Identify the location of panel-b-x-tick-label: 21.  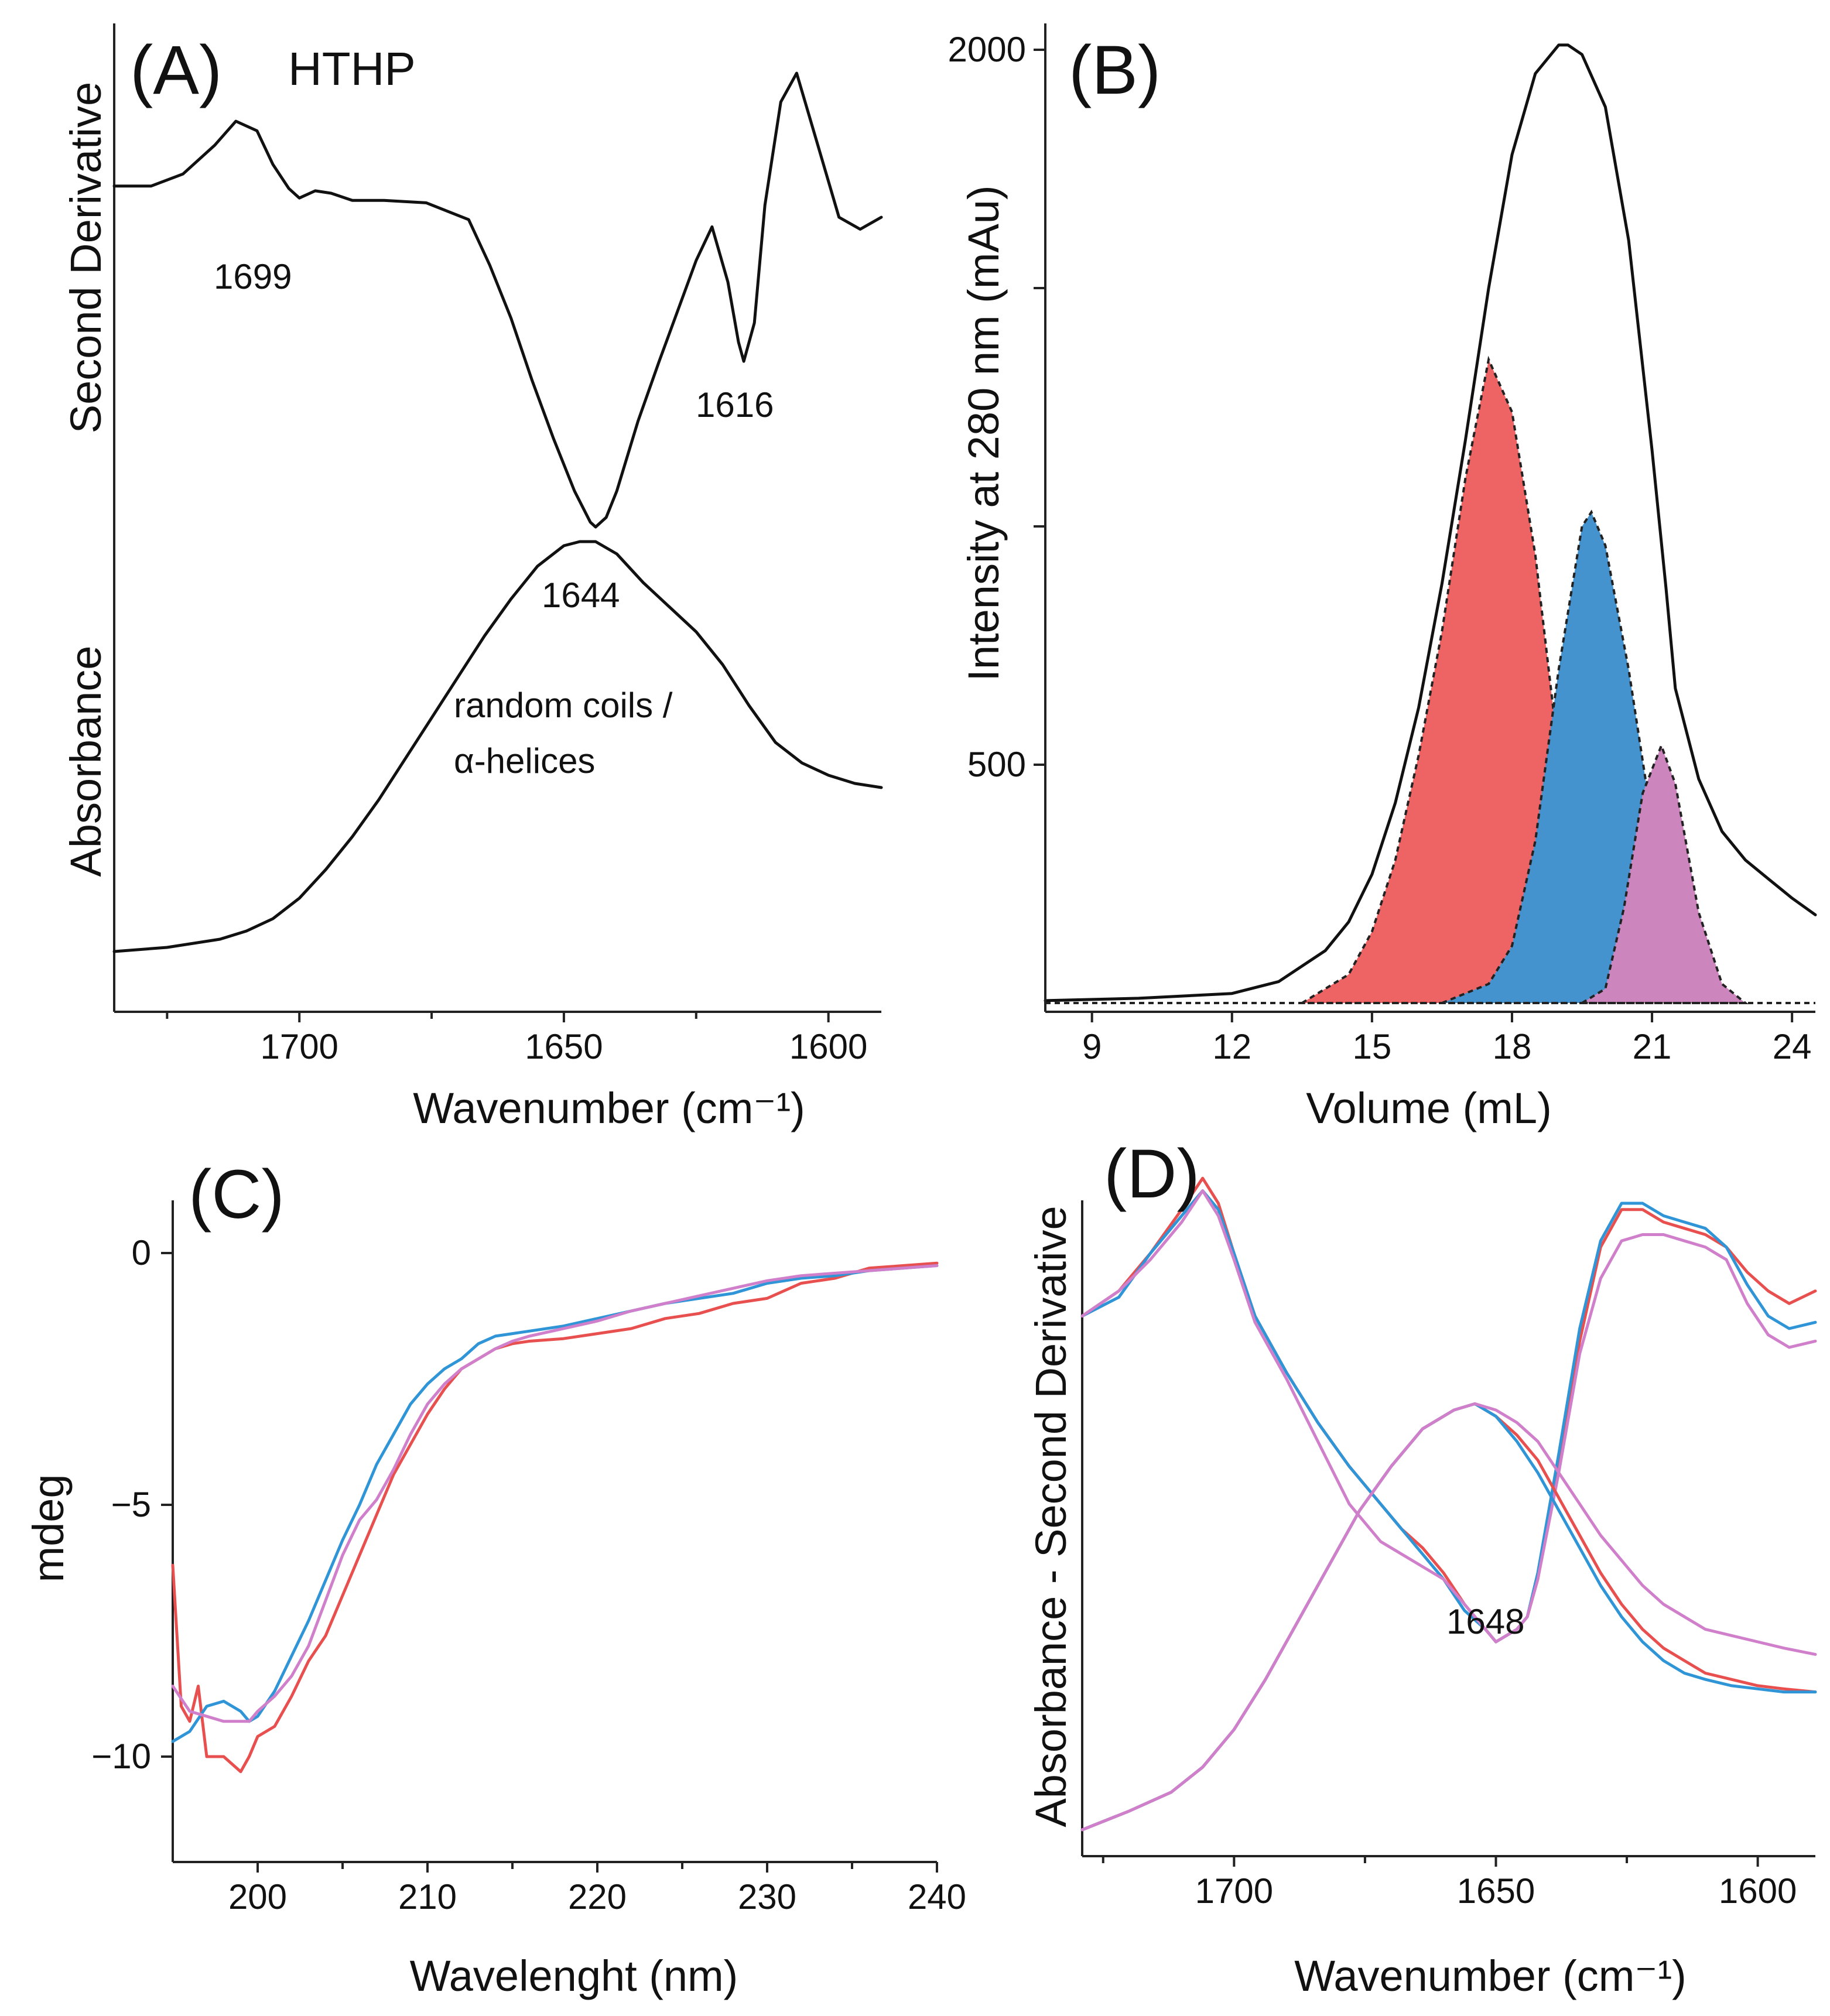
(1652, 1046).